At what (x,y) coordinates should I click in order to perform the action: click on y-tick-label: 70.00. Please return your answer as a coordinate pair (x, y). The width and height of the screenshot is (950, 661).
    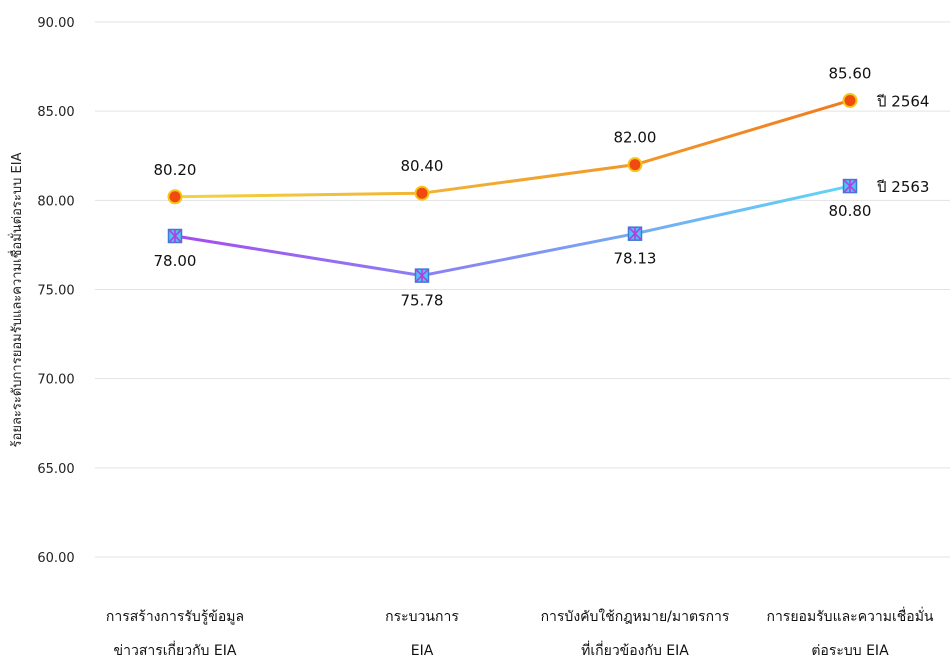
    Looking at the image, I should click on (55, 380).